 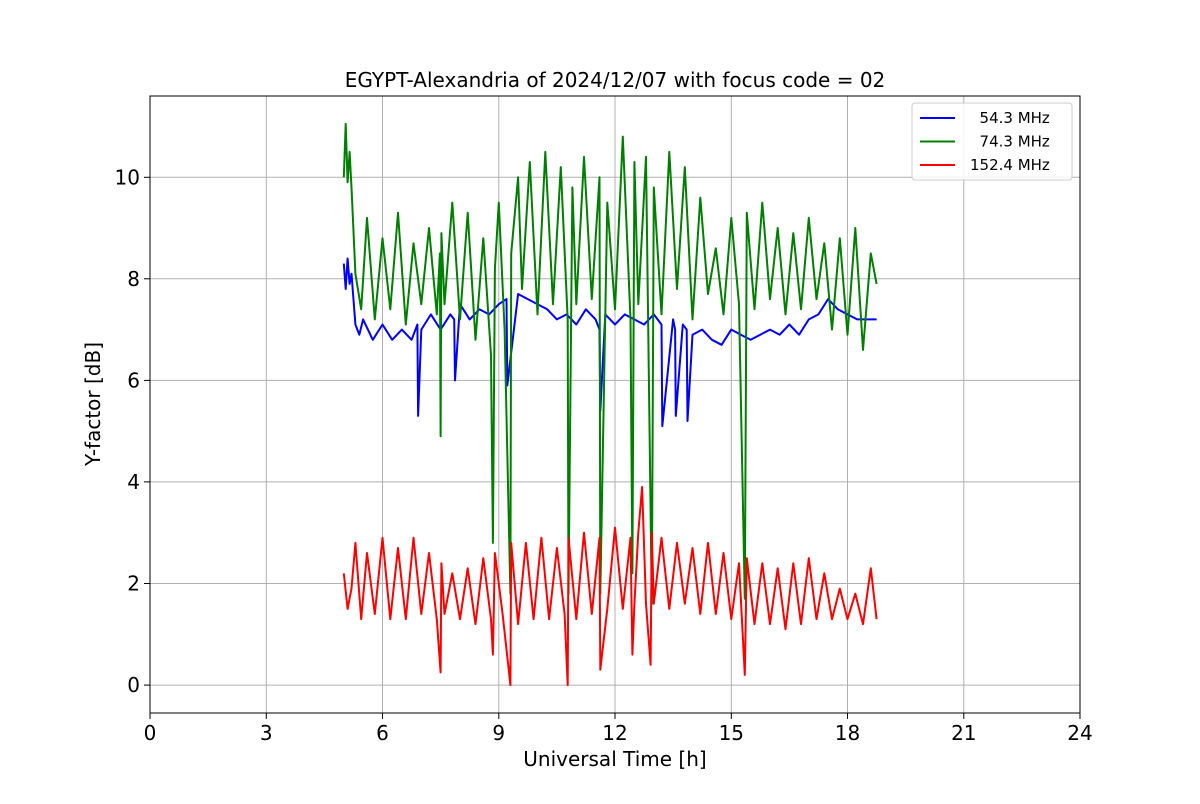 I want to click on x-tick-label: 6, so click(x=382, y=733).